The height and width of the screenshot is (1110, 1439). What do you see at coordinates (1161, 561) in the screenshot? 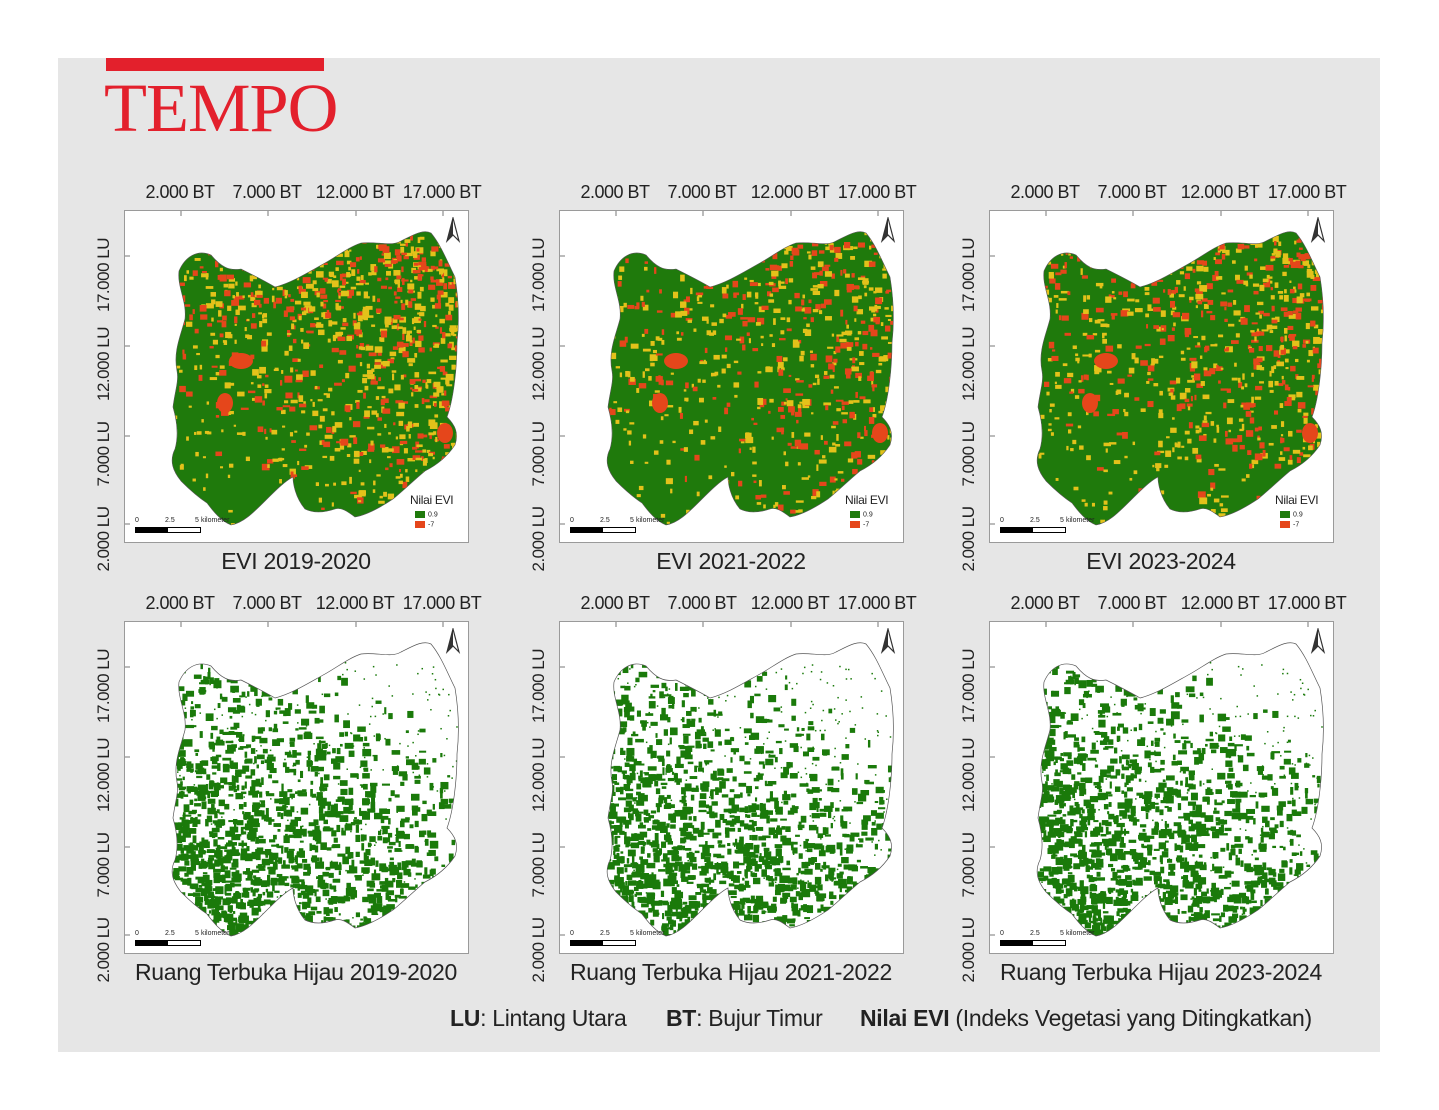
I see `map-caption: EVI 2023-2024` at bounding box center [1161, 561].